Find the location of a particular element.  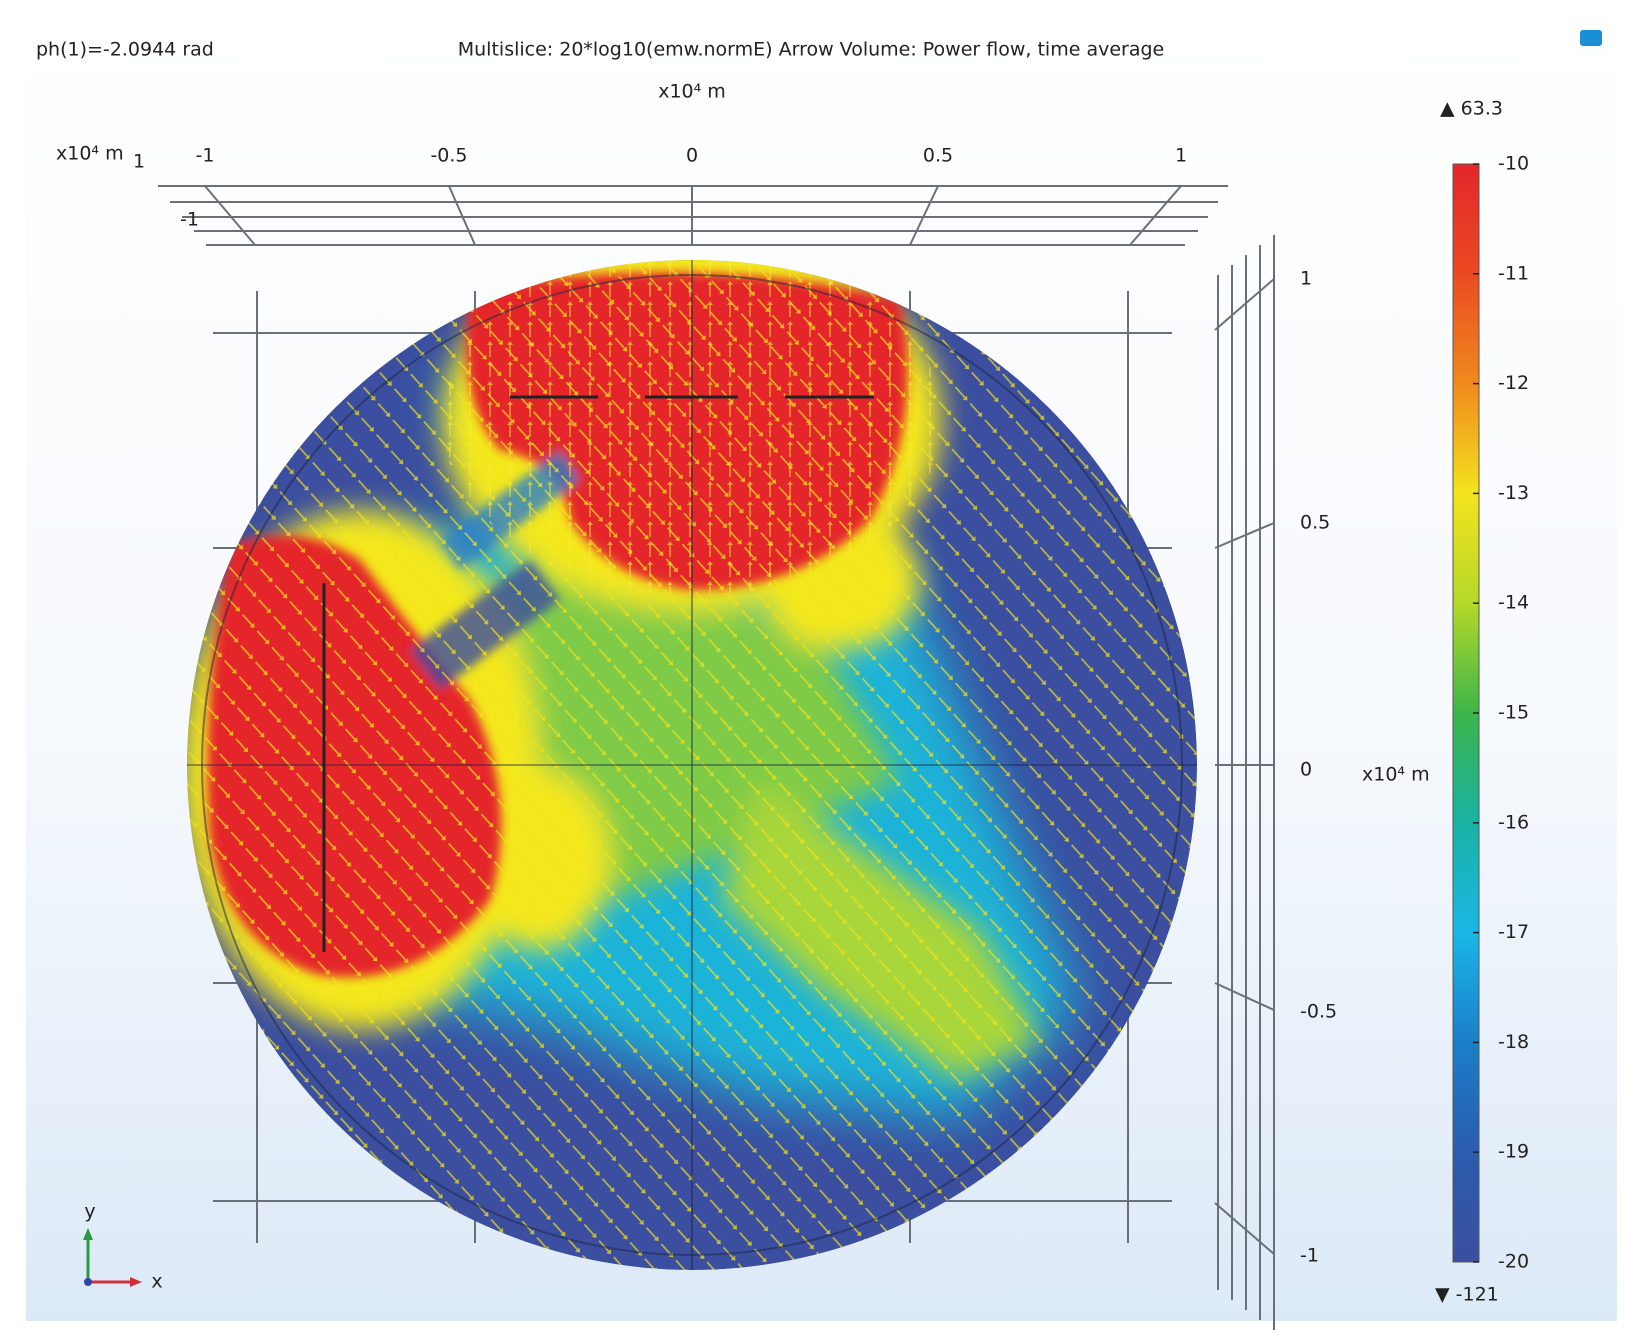

colorbar-min: ▼ -121 is located at coordinates (1467, 1295).